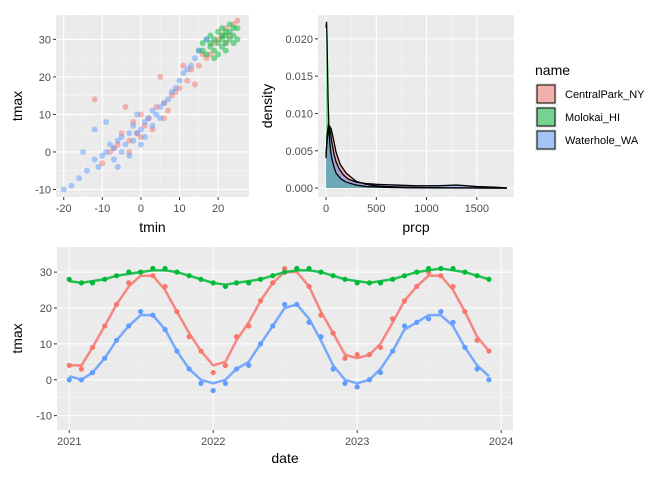 The width and height of the screenshot is (672, 480). What do you see at coordinates (299, 114) in the screenshot?
I see `y-tick-label: 0.010` at bounding box center [299, 114].